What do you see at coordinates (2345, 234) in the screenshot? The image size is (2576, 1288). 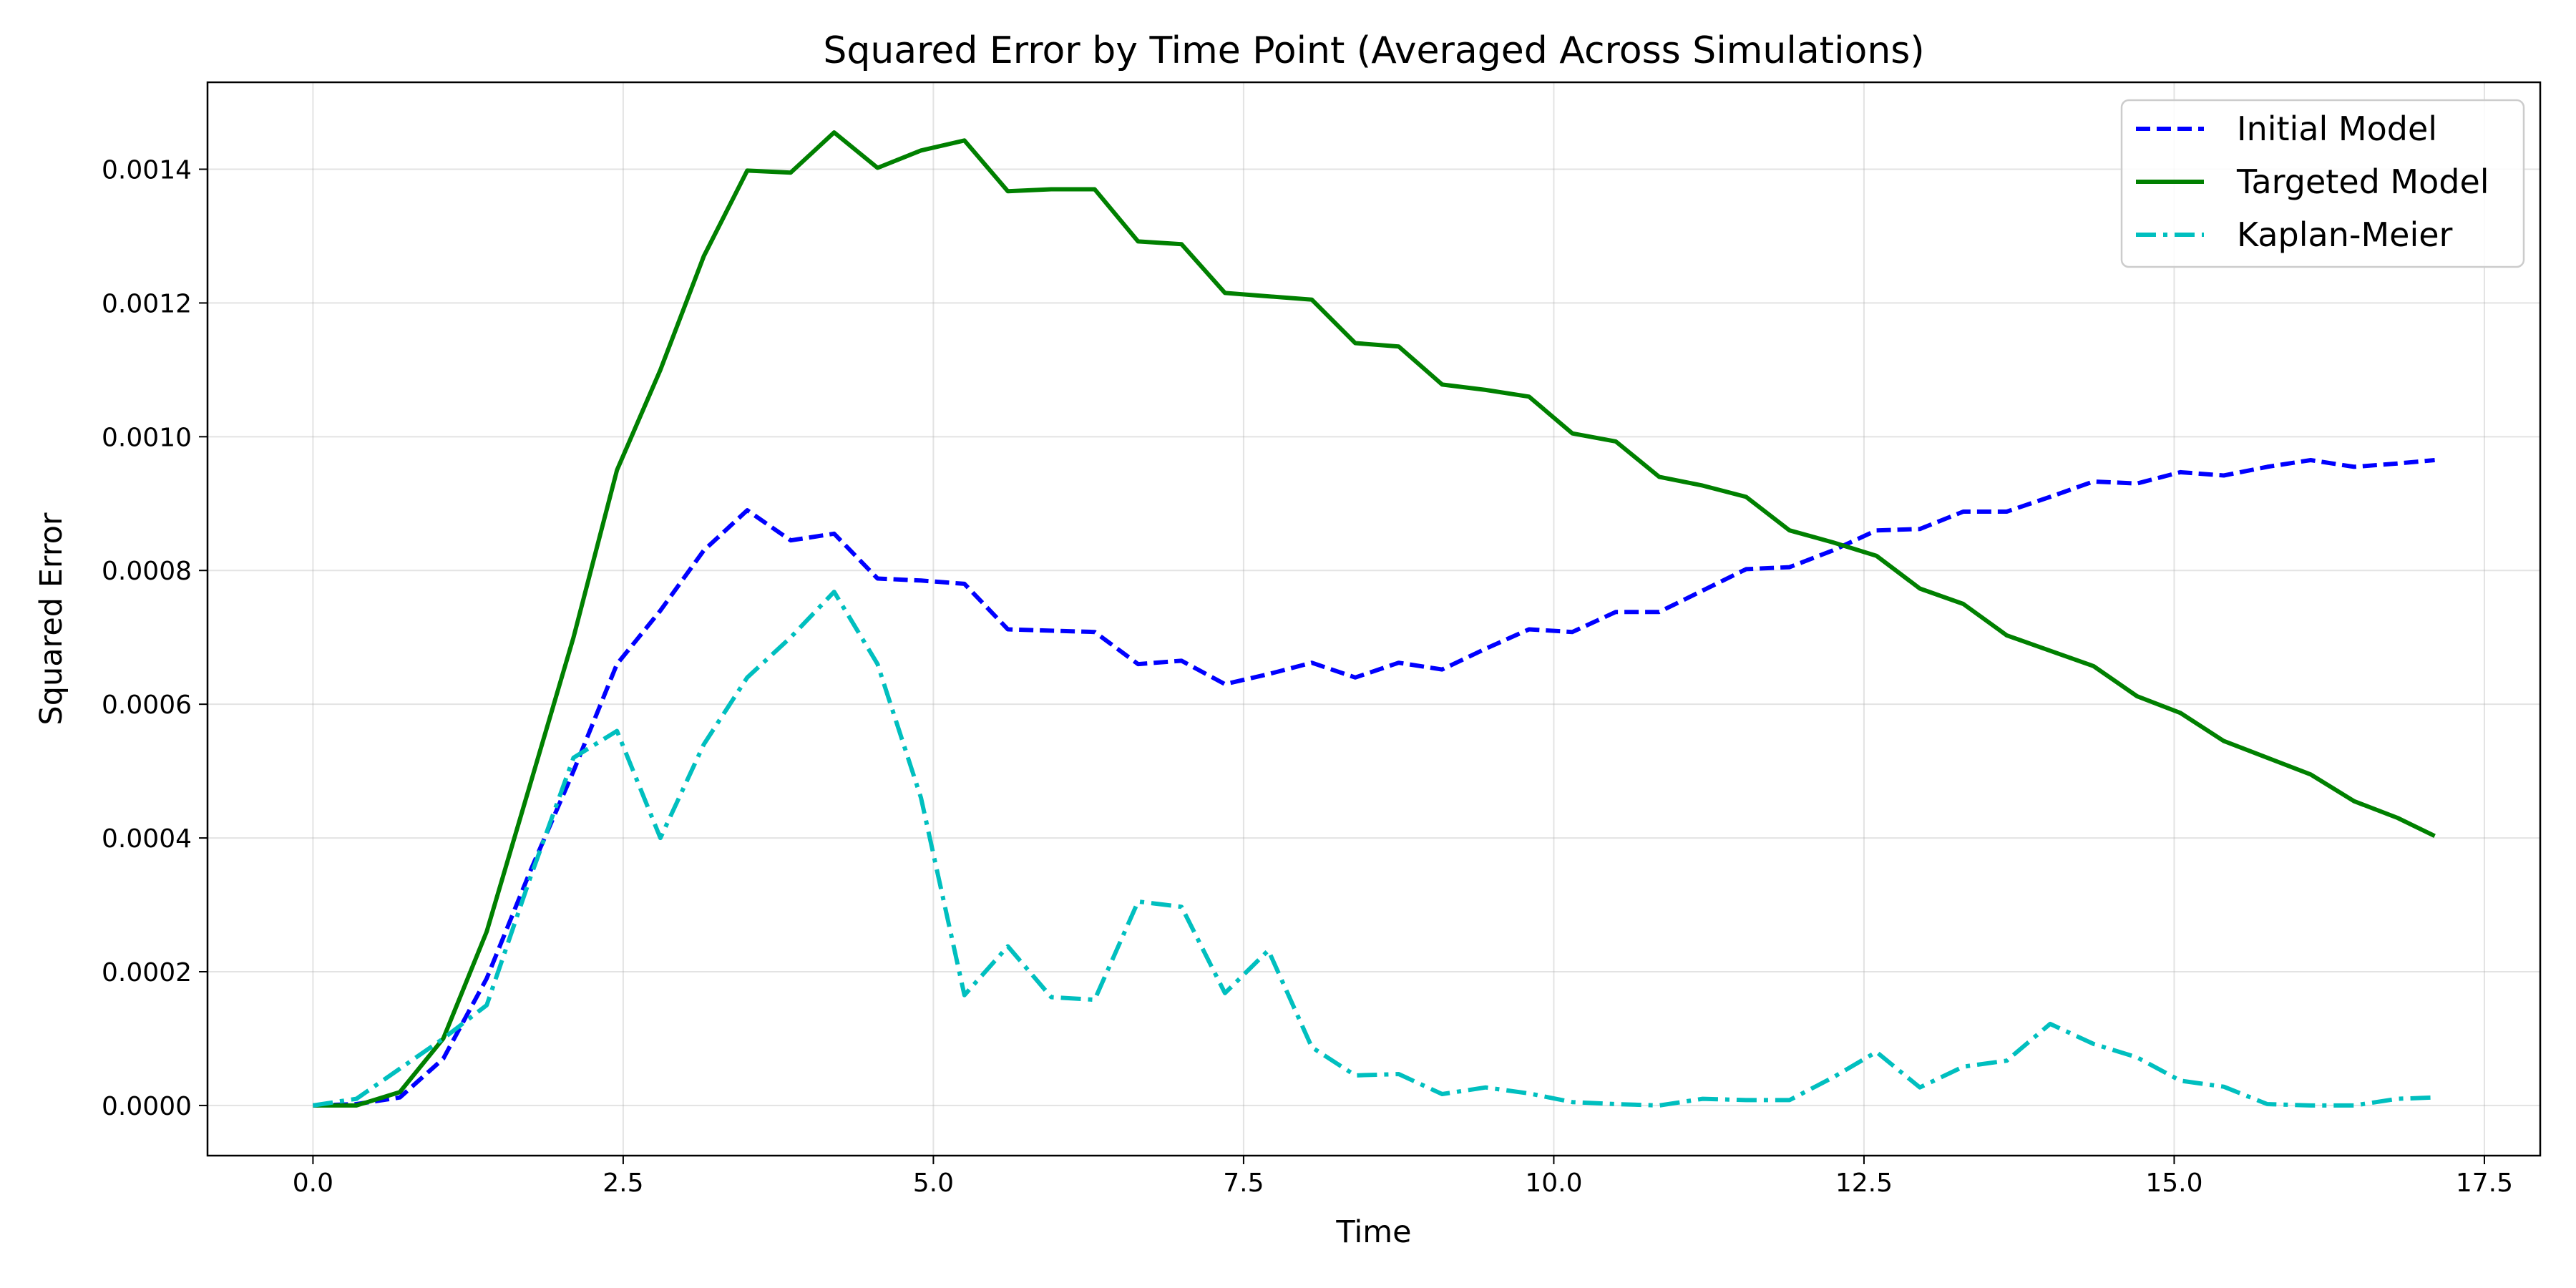 I see `legend-label-kaplan-meier: Kaplan-Meier` at bounding box center [2345, 234].